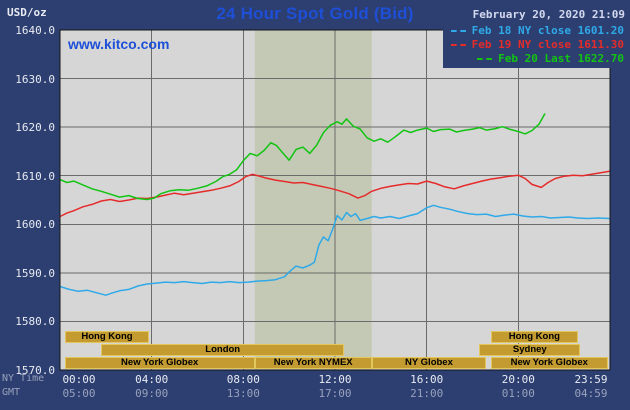 Image resolution: width=630 pixels, height=410 pixels. Describe the element at coordinates (243, 379) in the screenshot. I see `x-tick-label-ny: 08:00` at that location.